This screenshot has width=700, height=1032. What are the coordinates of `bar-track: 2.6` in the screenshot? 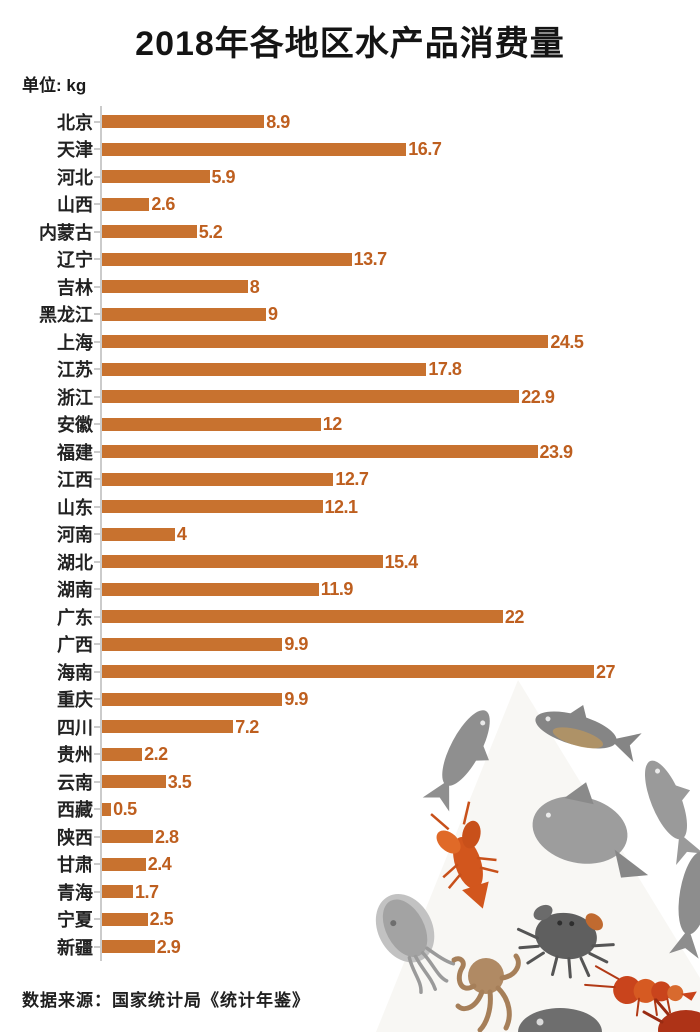 It's located at (397, 204).